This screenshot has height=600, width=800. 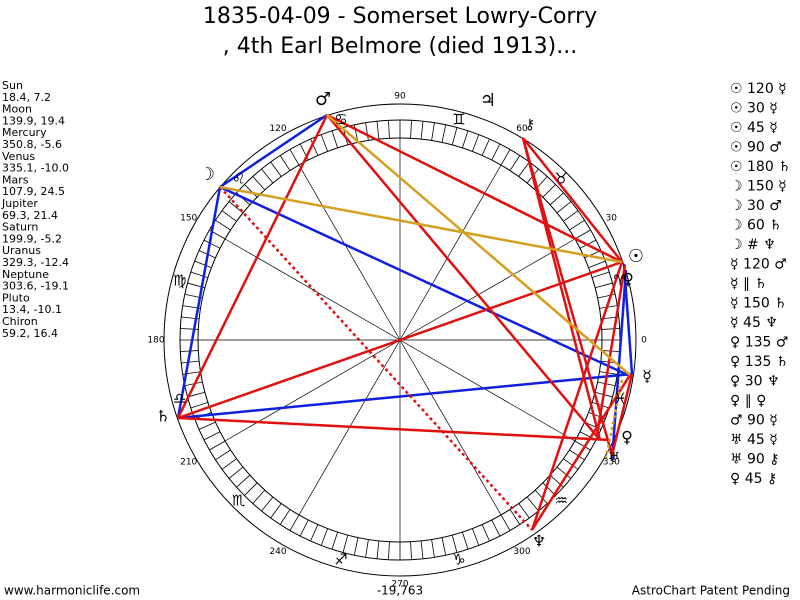 I want to click on planet-glyph: ⚷, so click(x=530, y=125).